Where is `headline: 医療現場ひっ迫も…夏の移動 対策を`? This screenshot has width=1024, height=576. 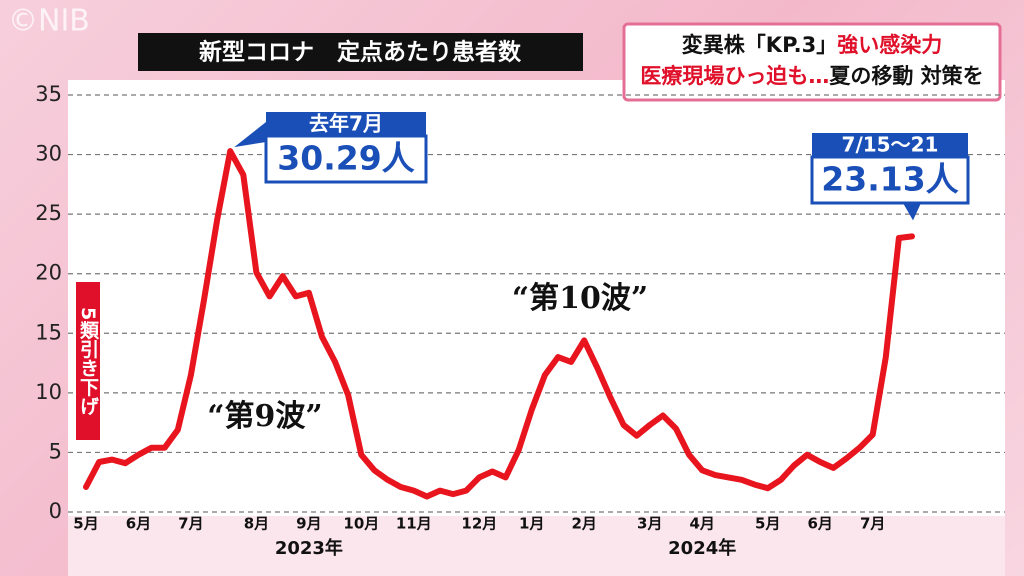 headline: 医療現場ひっ迫も…夏の移動 対策を is located at coordinates (811, 76).